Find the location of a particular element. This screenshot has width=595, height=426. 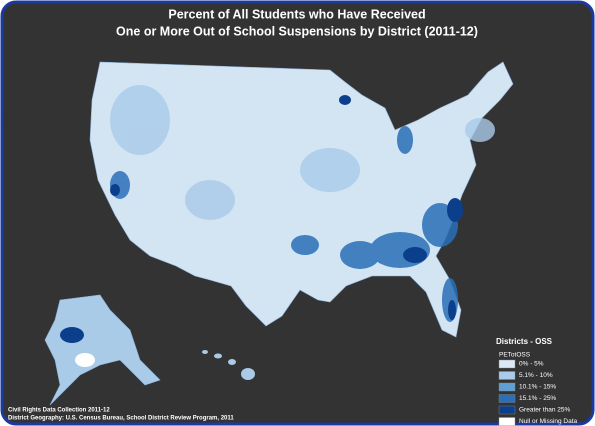

shading-null is located at coordinates (85, 360).